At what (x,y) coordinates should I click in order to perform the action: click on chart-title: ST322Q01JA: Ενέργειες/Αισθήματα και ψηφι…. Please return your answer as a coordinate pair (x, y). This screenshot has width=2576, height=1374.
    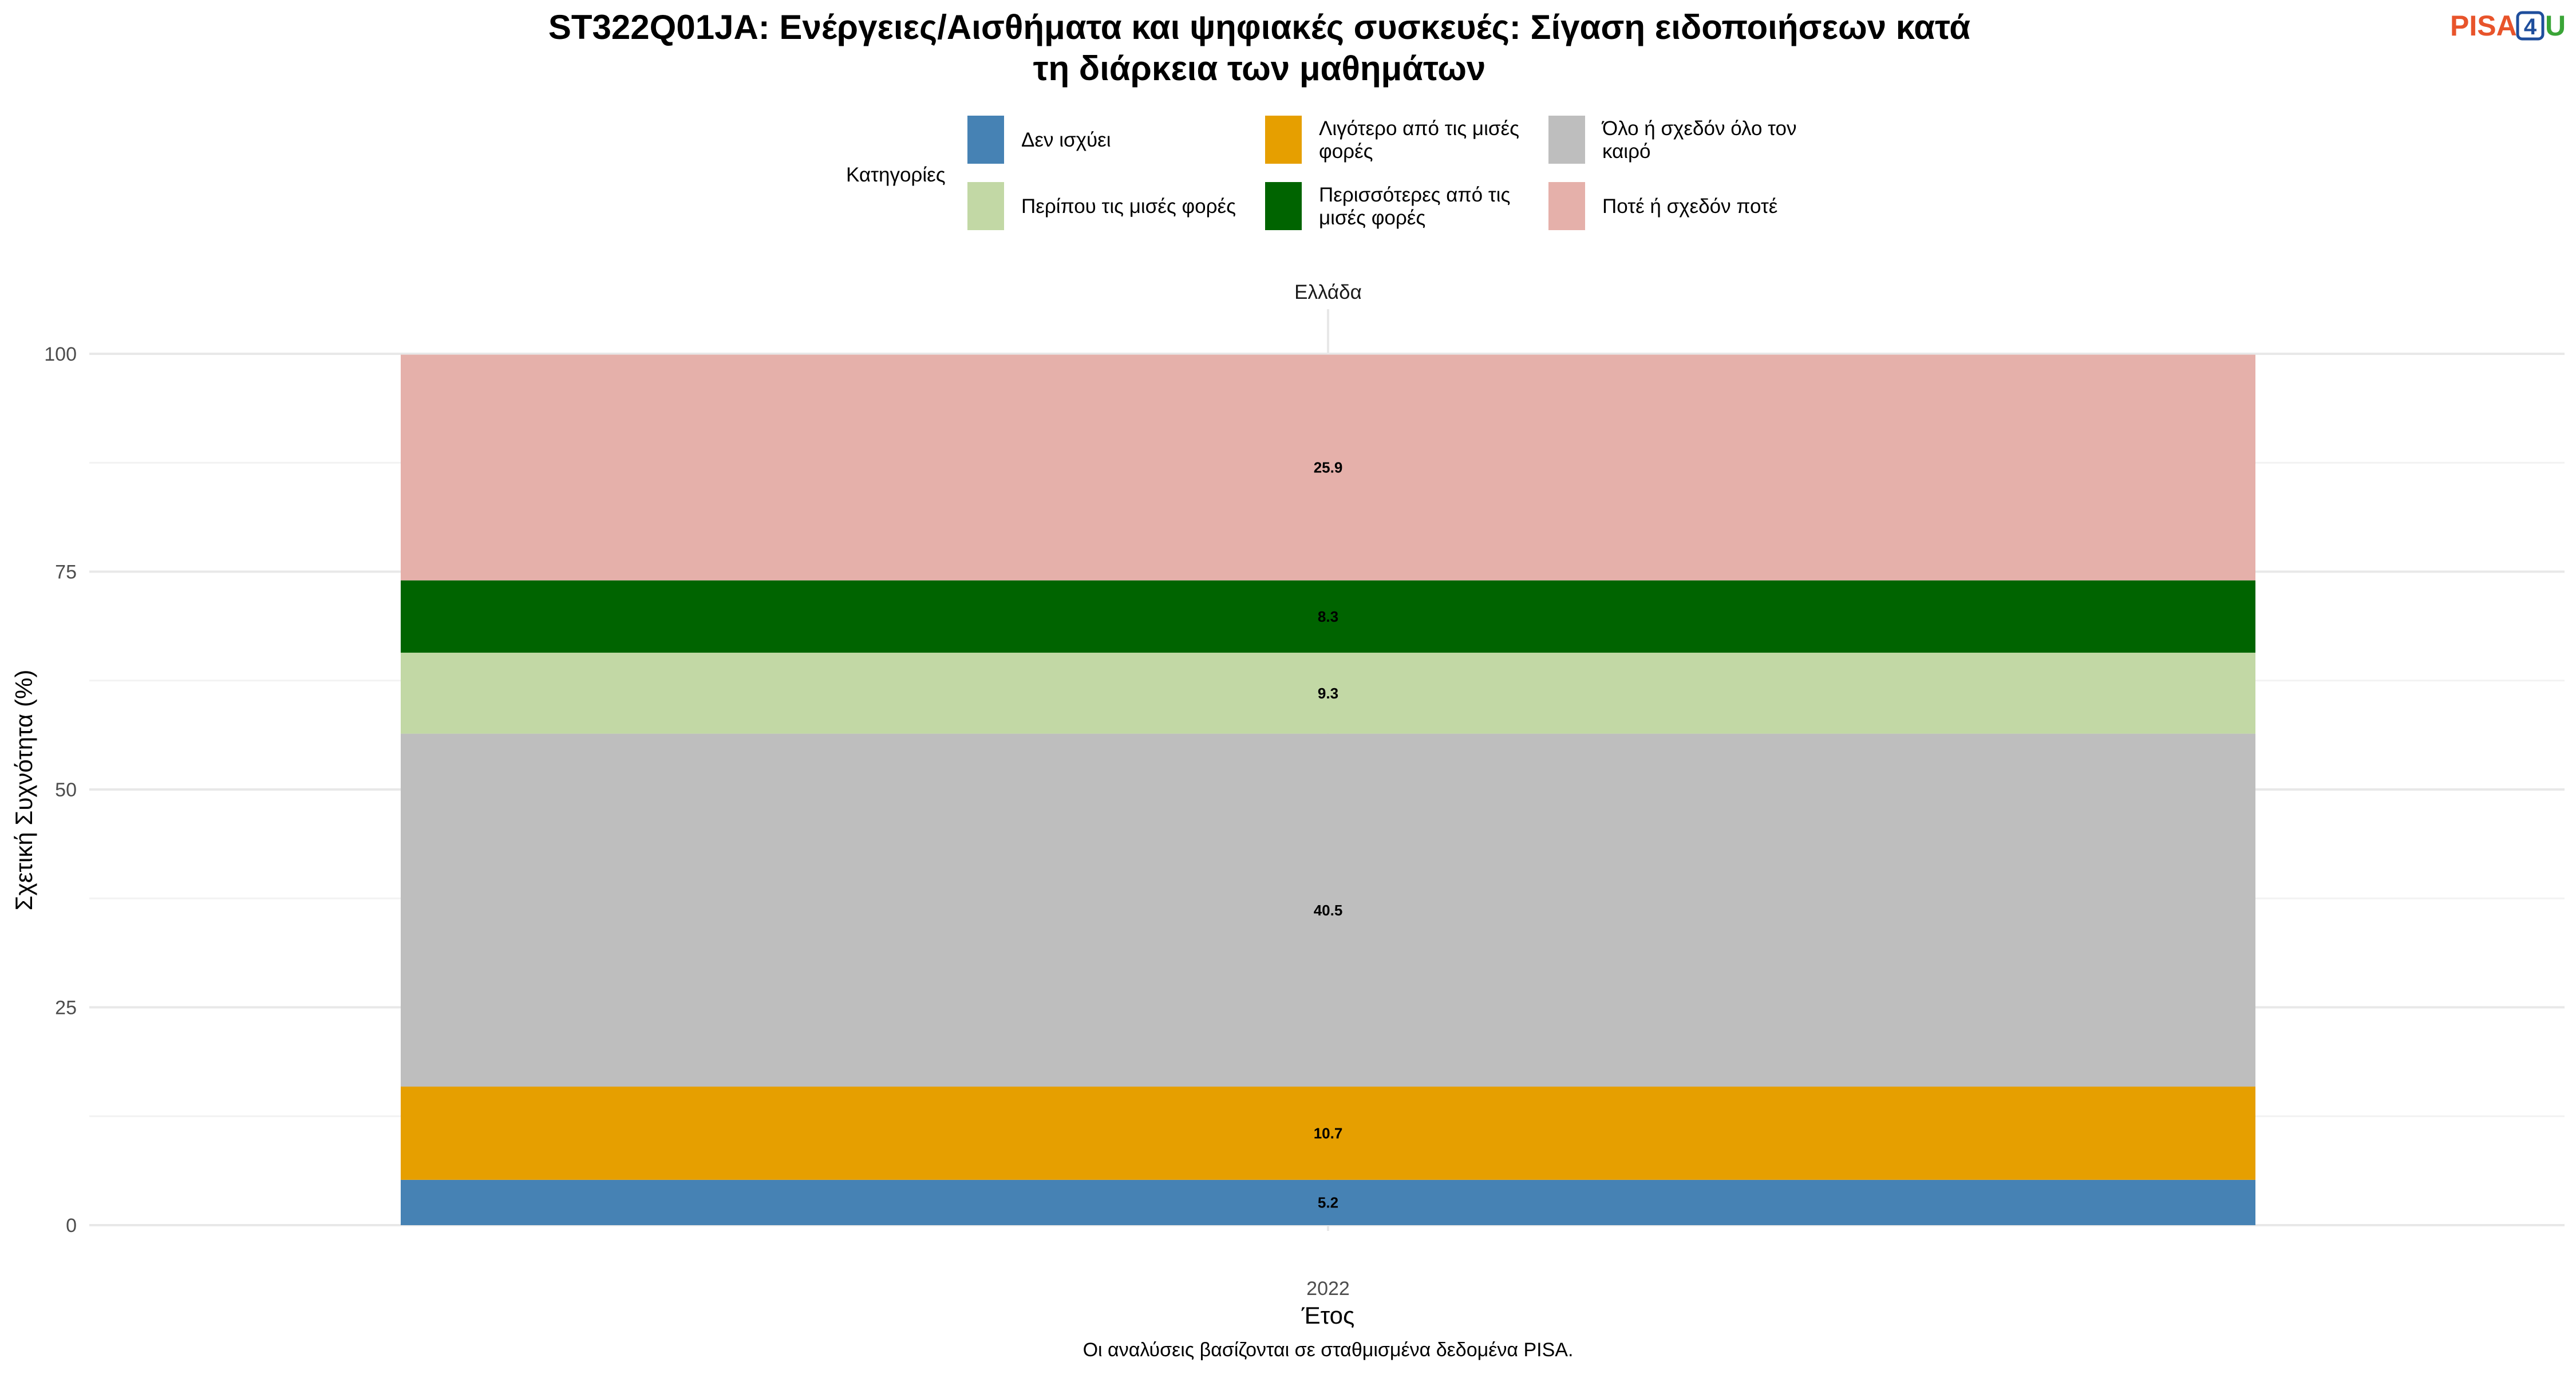
    Looking at the image, I should click on (1259, 48).